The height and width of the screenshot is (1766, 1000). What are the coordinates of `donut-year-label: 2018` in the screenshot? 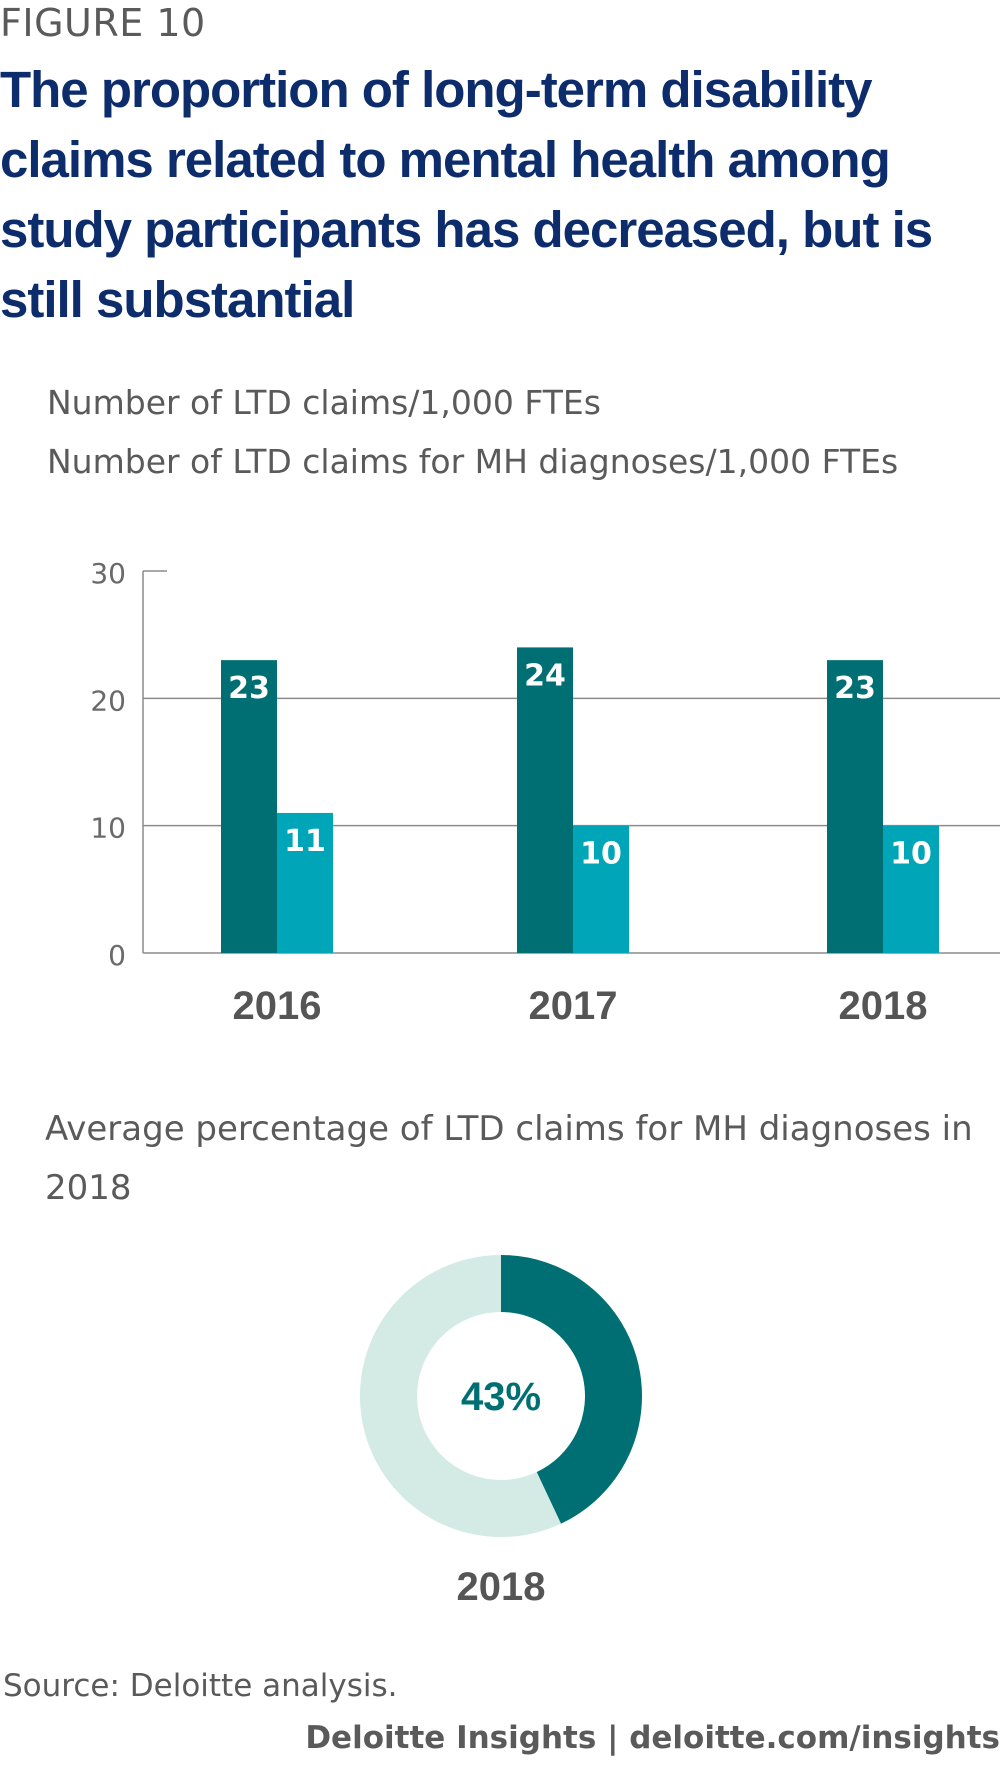 It's located at (501, 1587).